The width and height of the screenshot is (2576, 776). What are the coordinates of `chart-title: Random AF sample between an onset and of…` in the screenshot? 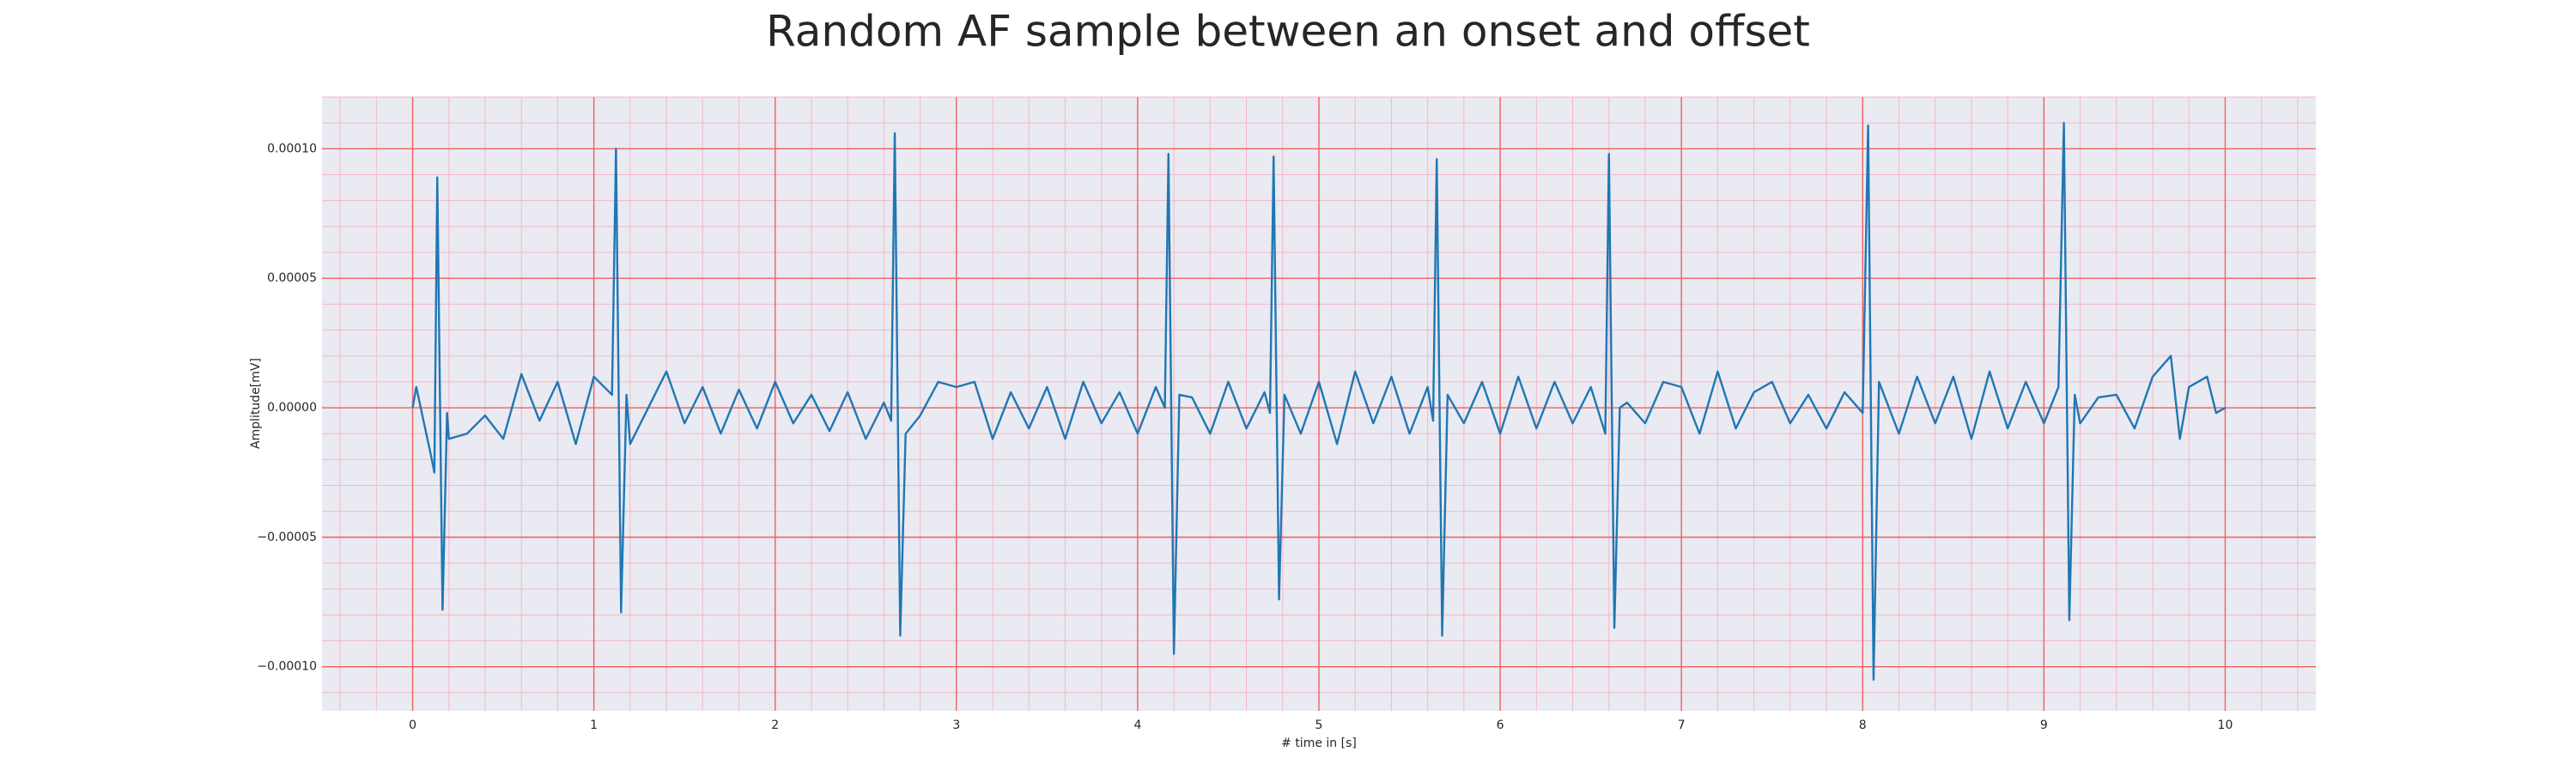 It's located at (1288, 32).